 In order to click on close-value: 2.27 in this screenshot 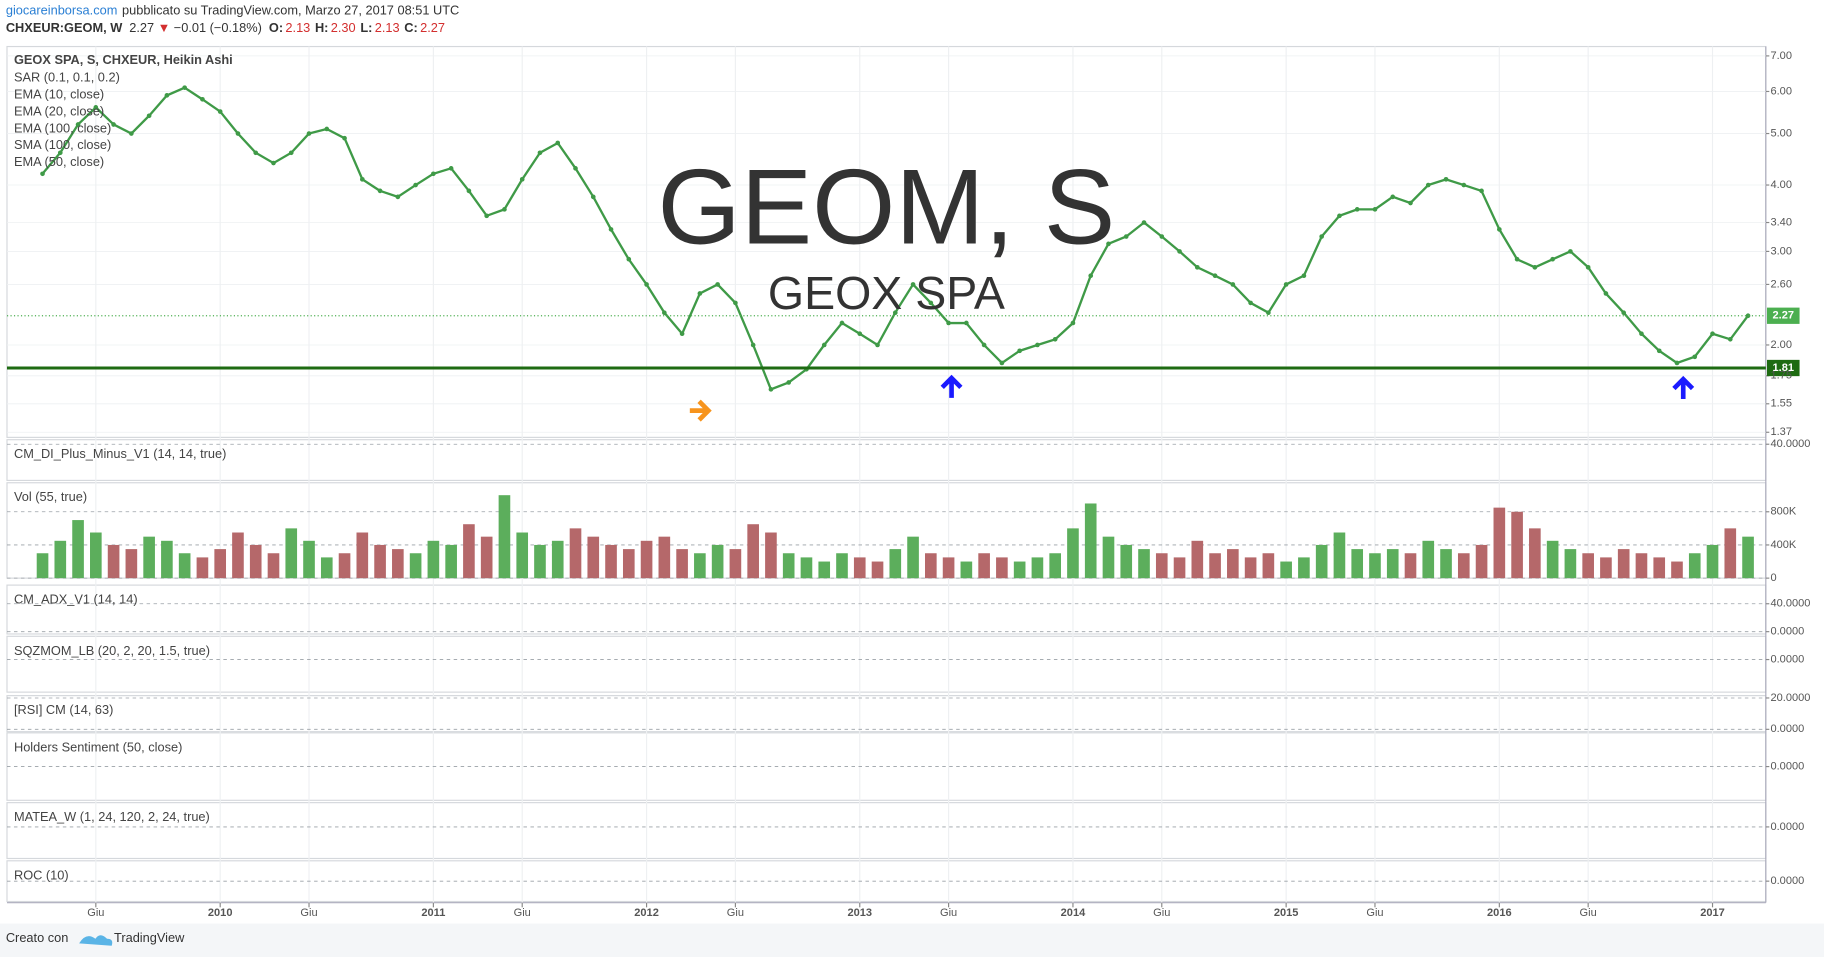, I will do `click(432, 27)`.